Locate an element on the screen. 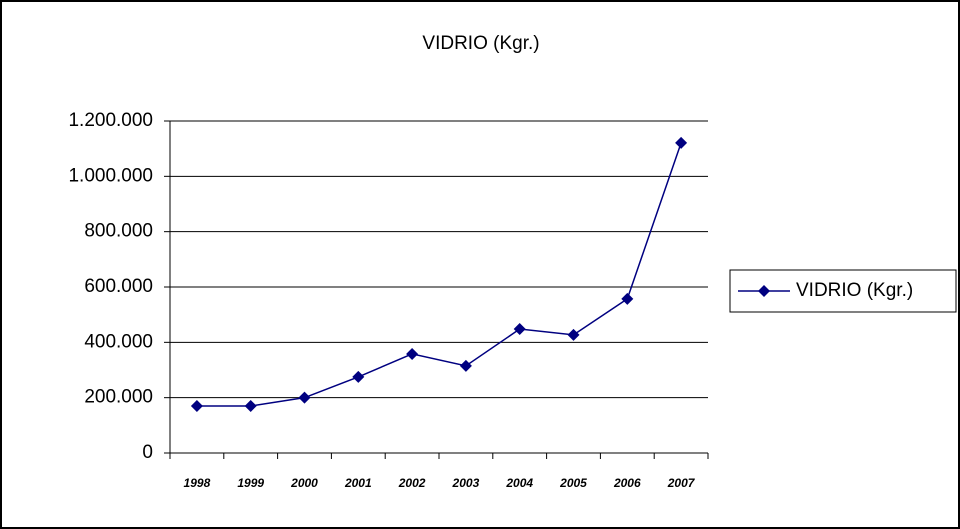 This screenshot has height=529, width=960. x-tick-label: 1999 is located at coordinates (250, 483).